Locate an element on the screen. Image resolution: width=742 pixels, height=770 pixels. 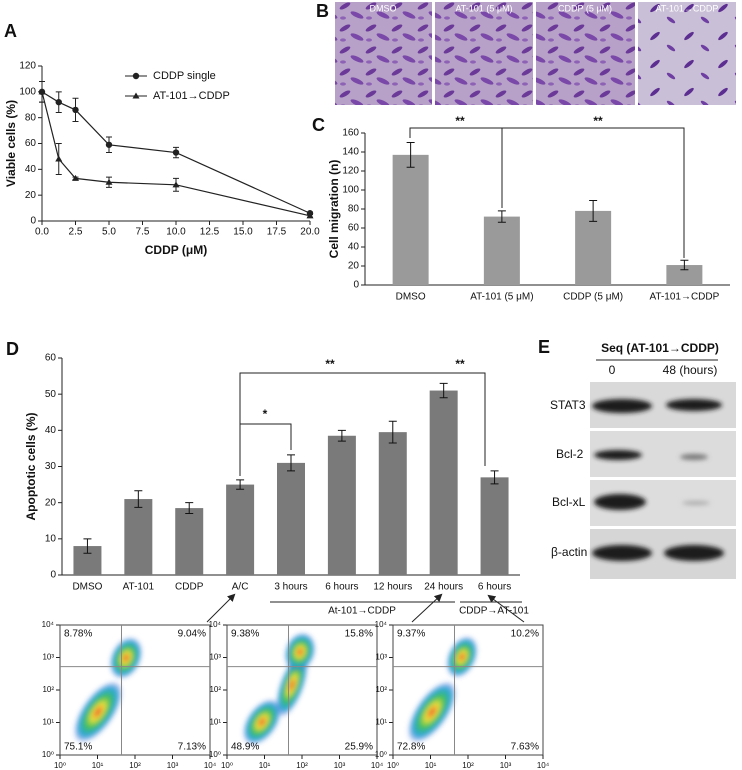
micrograph-label: CDDP (5 μM) is located at coordinates (585, 8).